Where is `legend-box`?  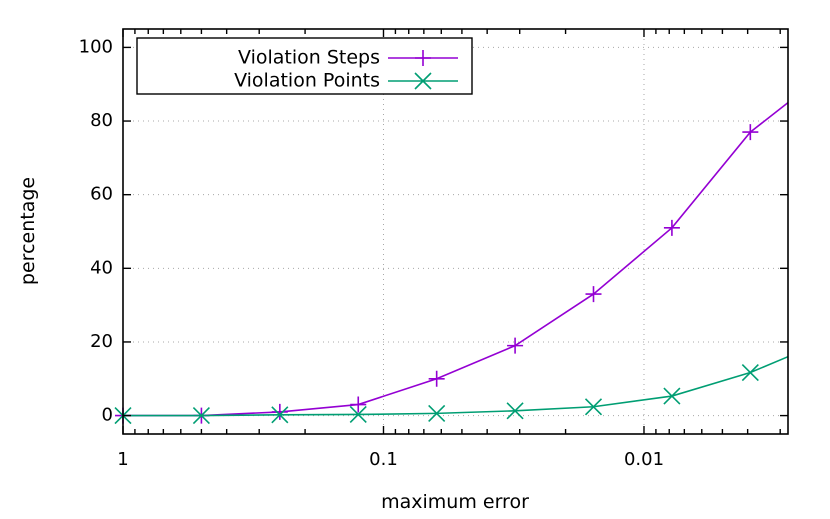 legend-box is located at coordinates (304, 66).